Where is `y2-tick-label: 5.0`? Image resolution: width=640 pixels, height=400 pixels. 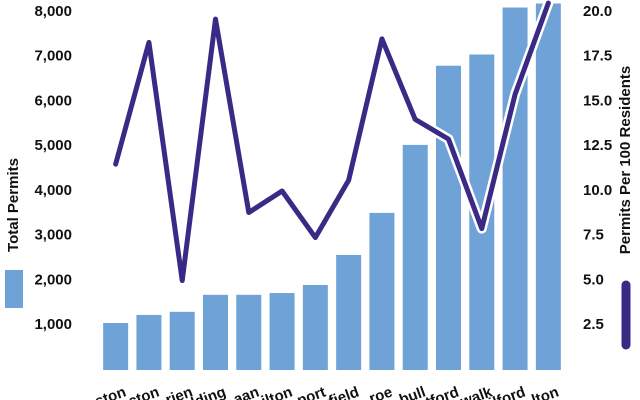 y2-tick-label: 5.0 is located at coordinates (593, 279).